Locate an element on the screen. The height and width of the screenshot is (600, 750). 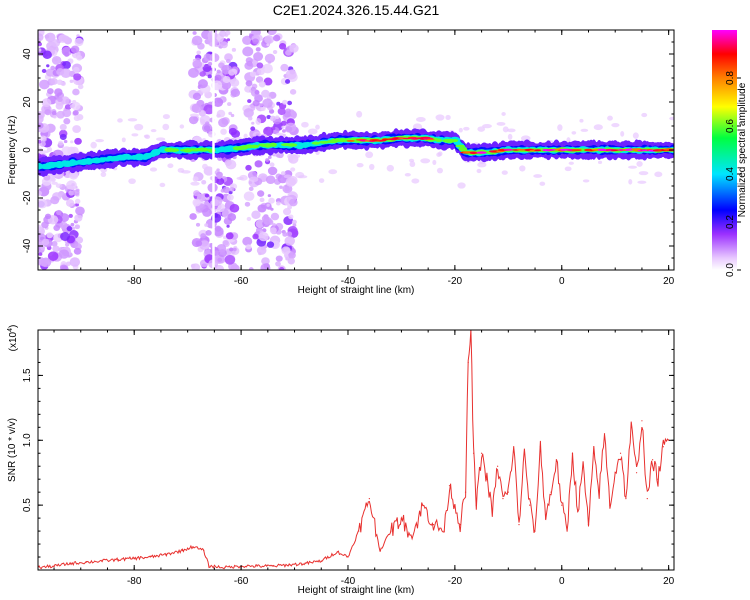
spectral-ridge is located at coordinates (356, 152).